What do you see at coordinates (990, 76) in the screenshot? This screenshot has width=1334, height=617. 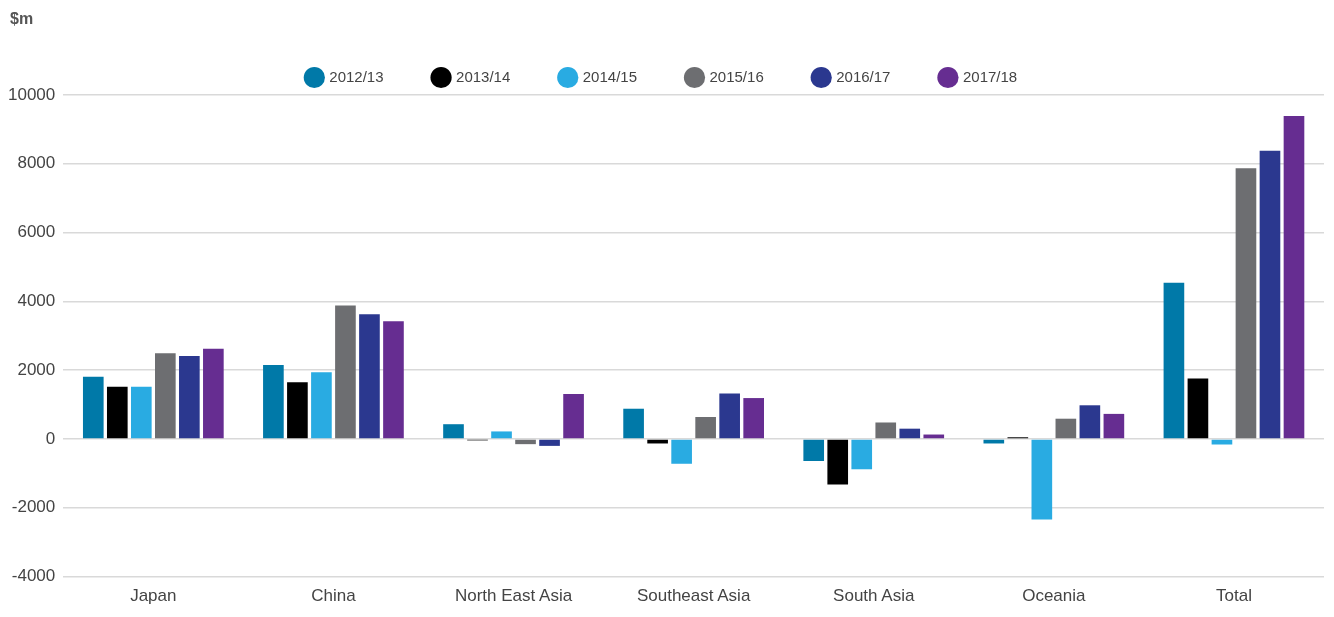 I see `legend-label: 2017/18` at bounding box center [990, 76].